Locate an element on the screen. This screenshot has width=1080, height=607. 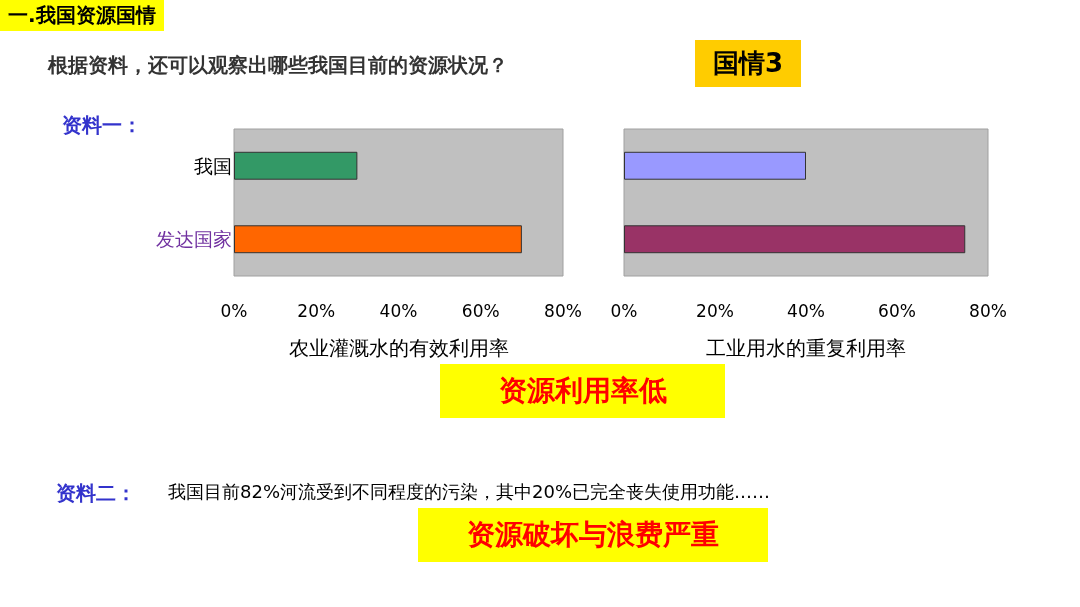
text: 一.我国资源国情 is located at coordinates (82, 15).